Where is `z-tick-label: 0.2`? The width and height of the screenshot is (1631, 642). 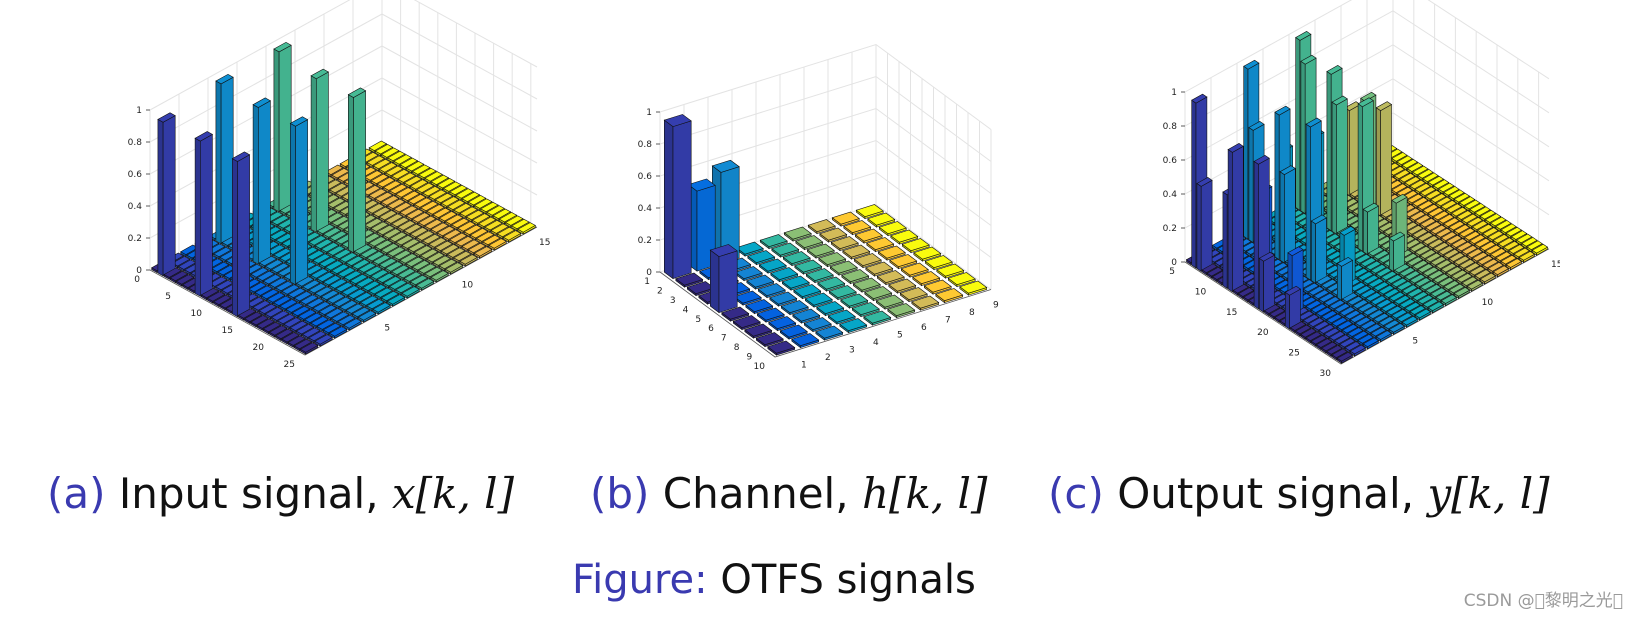 z-tick-label: 0.2 is located at coordinates (135, 239).